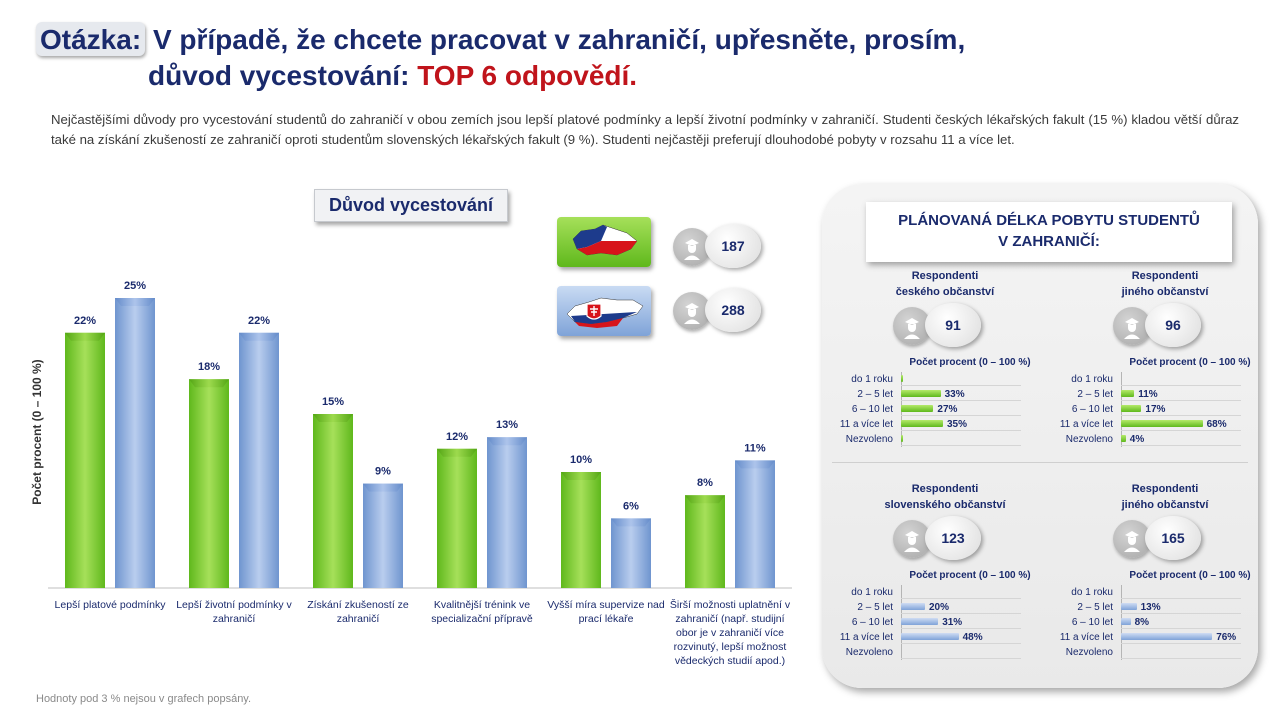  What do you see at coordinates (631, 506) in the screenshot?
I see `bar-value-label: 6%` at bounding box center [631, 506].